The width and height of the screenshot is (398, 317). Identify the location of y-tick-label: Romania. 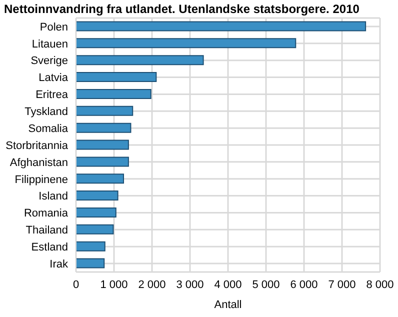
(46, 214).